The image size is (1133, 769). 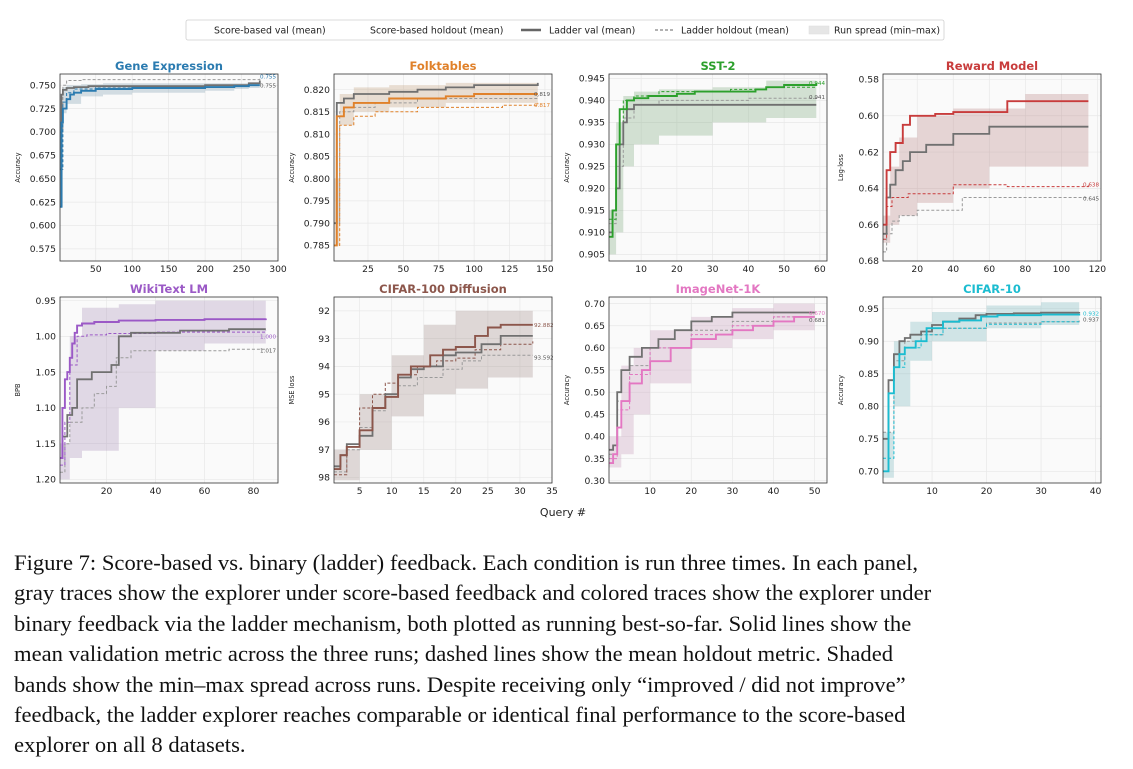 What do you see at coordinates (817, 321) in the screenshot?
I see `end-value-label: 0.681` at bounding box center [817, 321].